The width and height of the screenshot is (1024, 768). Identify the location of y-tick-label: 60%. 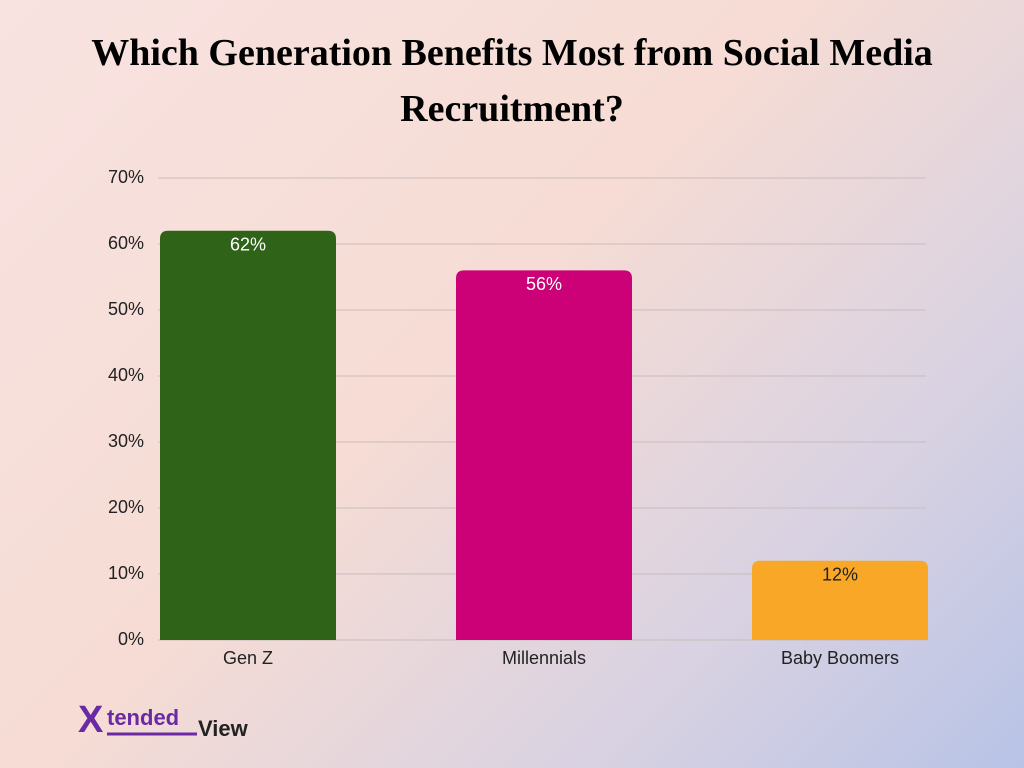
(126, 243).